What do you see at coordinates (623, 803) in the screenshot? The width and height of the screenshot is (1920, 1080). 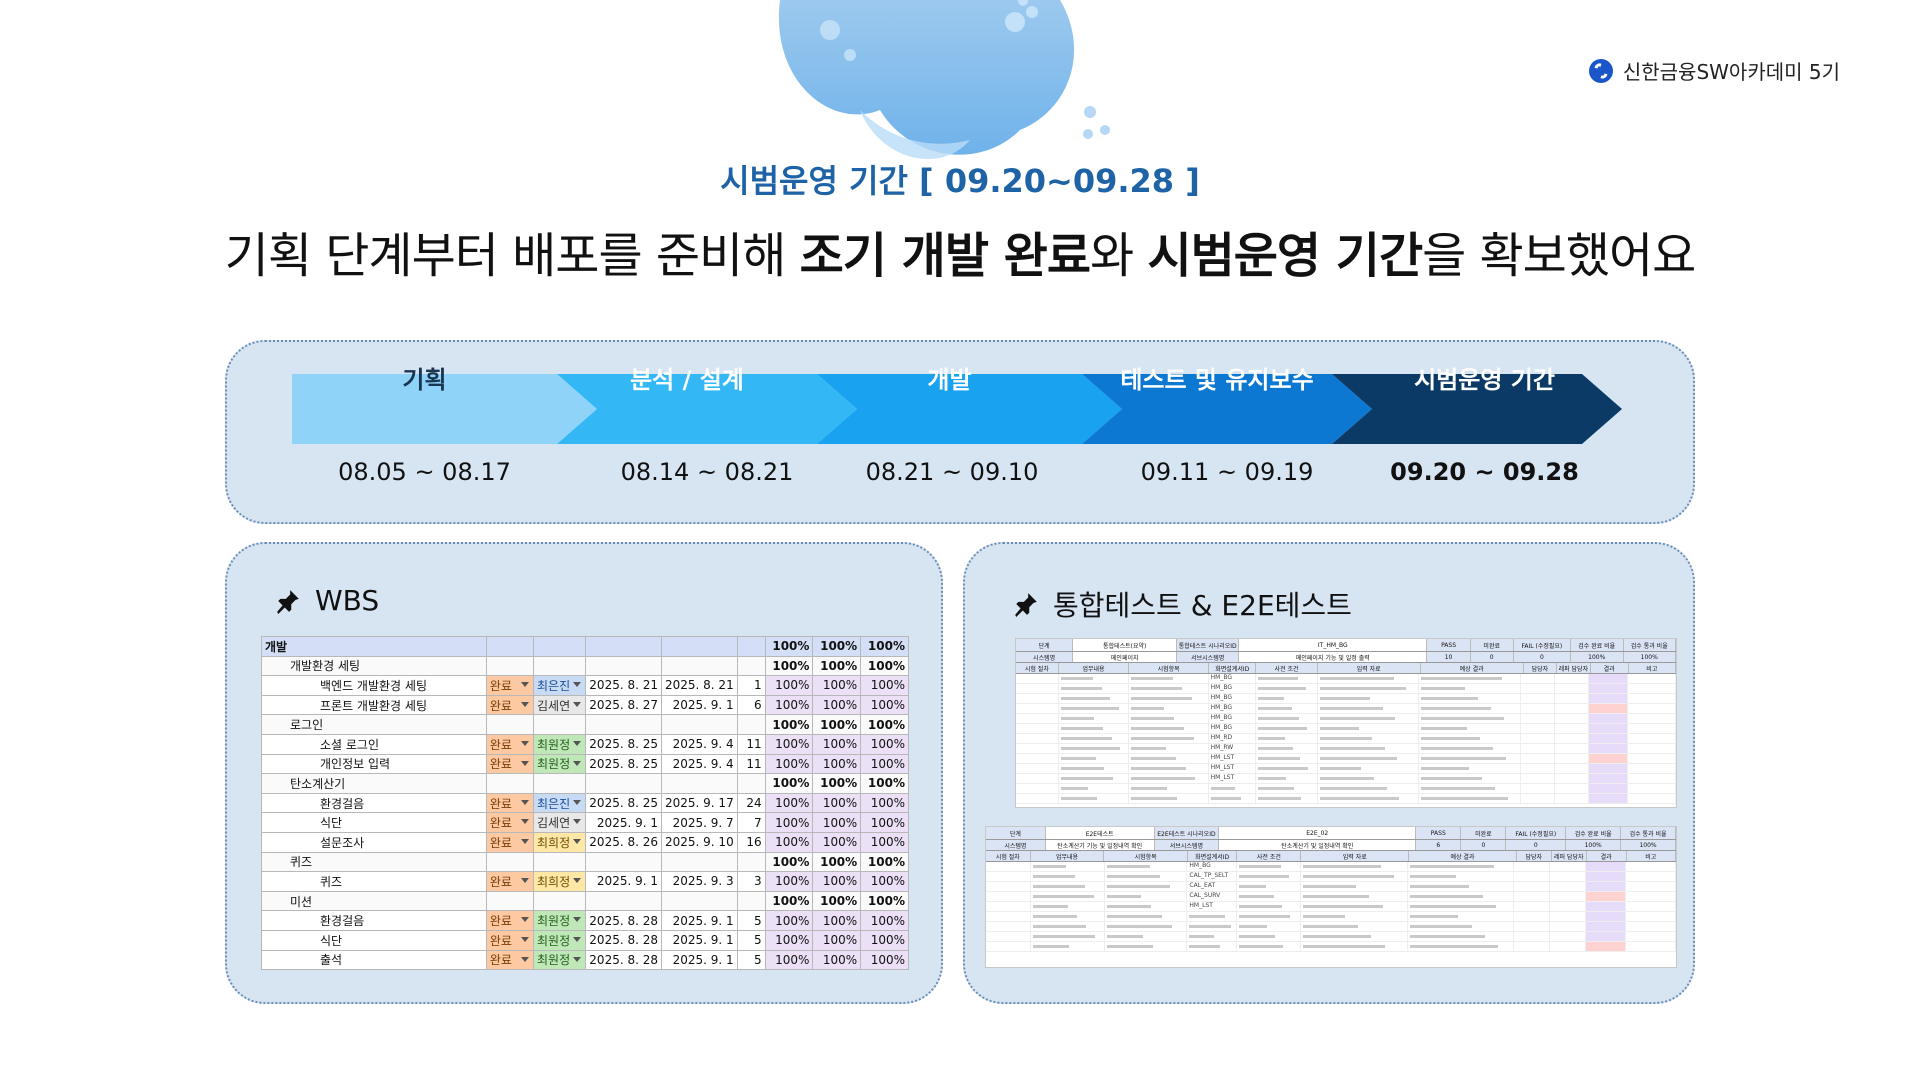 I see `wbs-start-cell: 2025. 8. 25` at bounding box center [623, 803].